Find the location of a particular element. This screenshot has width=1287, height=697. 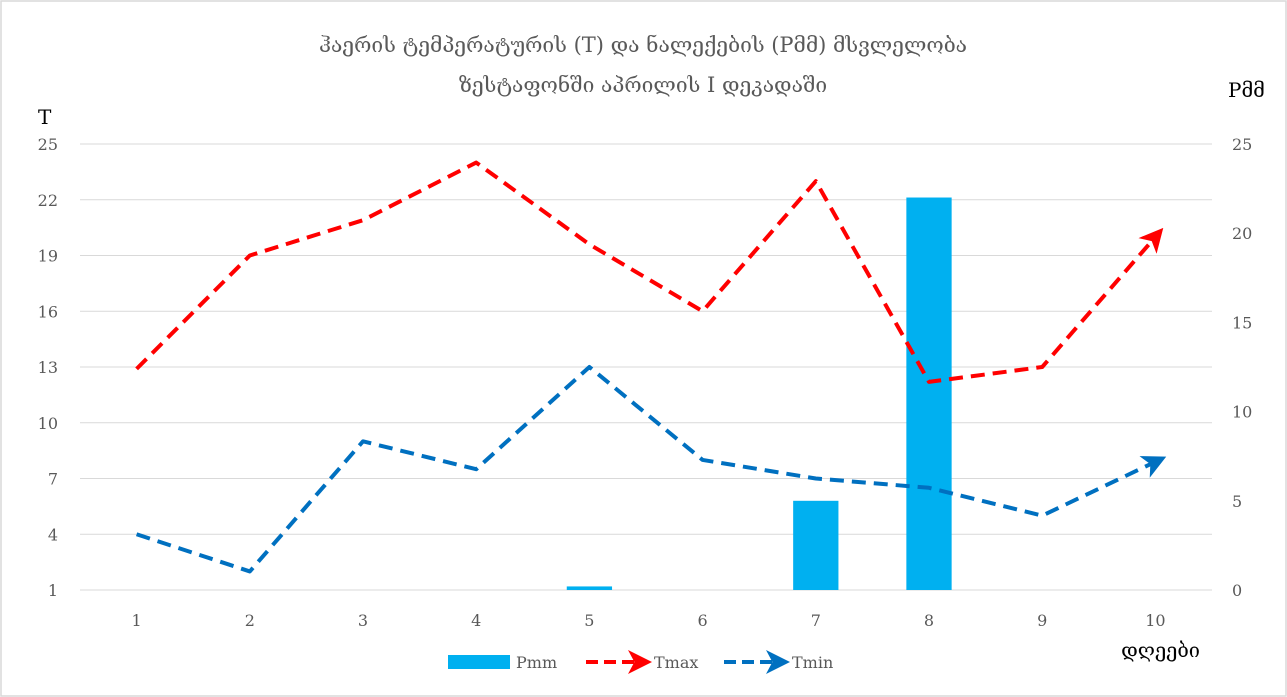

legend-label-tmax: Tmax is located at coordinates (676, 662).